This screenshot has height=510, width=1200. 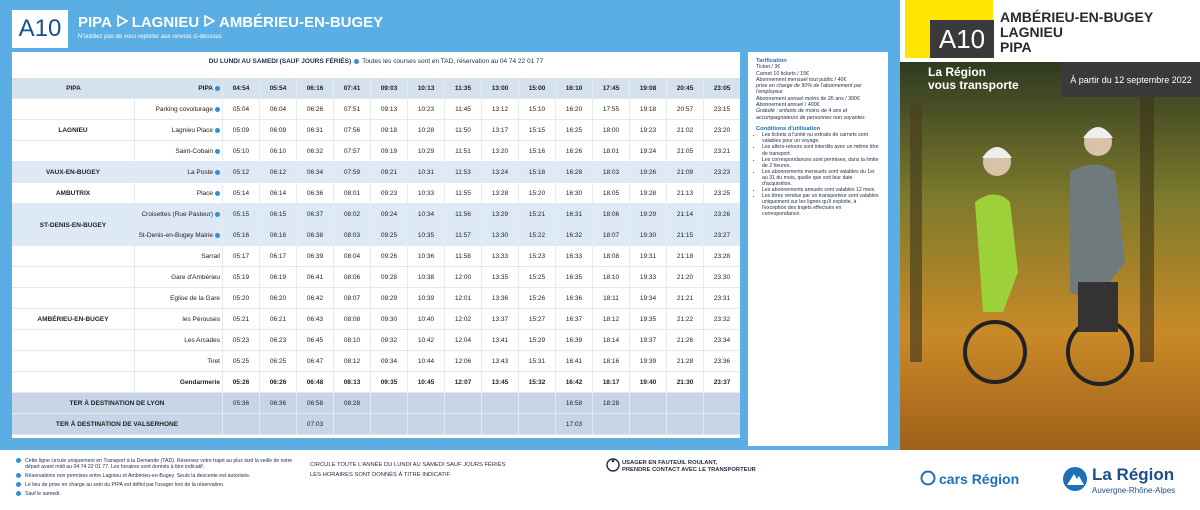 What do you see at coordinates (351, 382) in the screenshot?
I see `time-cell: 08:13` at bounding box center [351, 382].